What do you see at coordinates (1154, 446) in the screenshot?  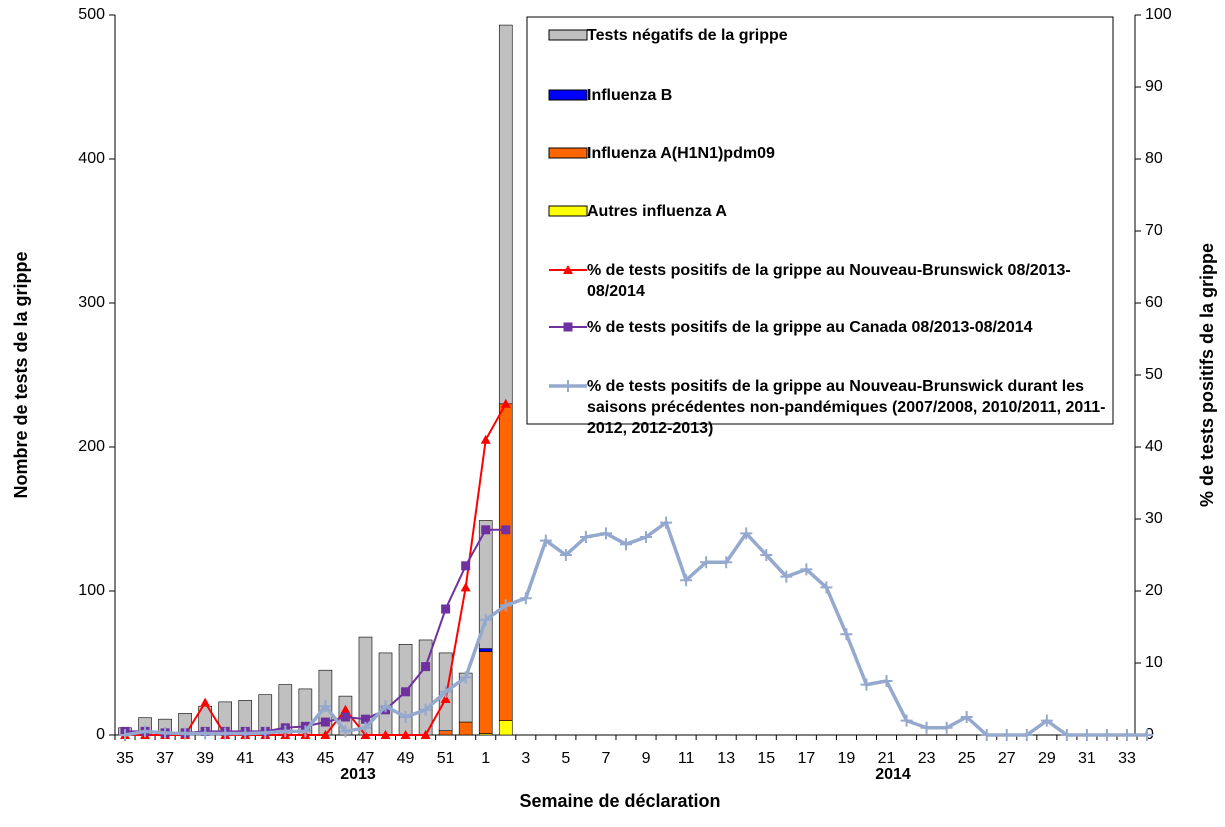 I see `y2-tick-label: 40` at bounding box center [1154, 446].